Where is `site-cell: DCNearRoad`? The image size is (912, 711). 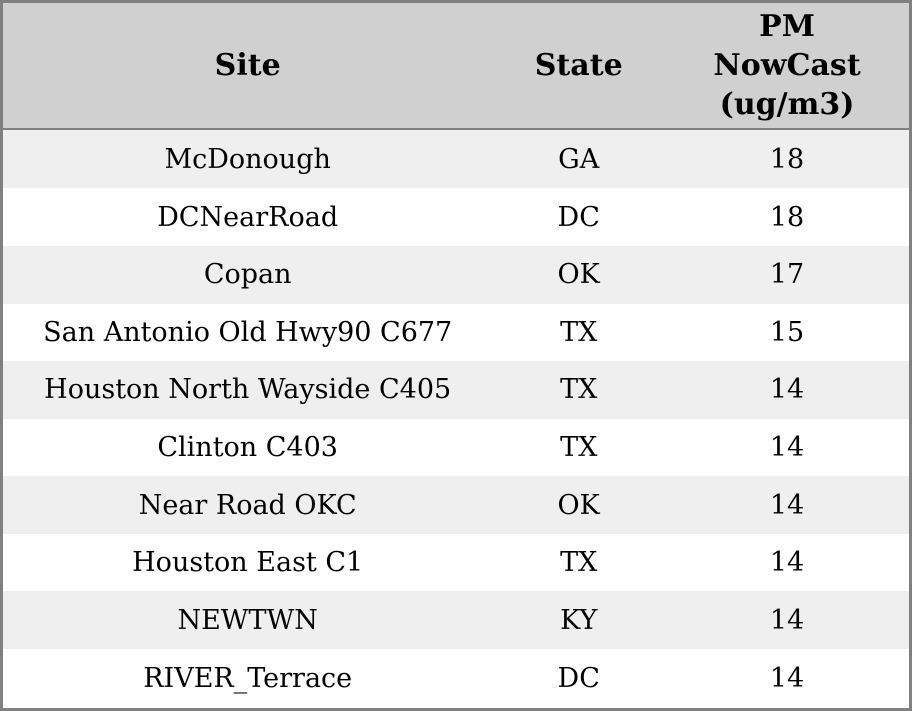
site-cell: DCNearRoad is located at coordinates (248, 217).